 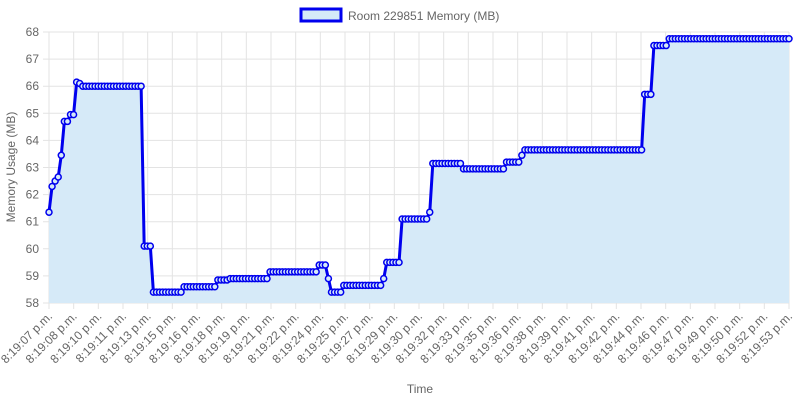 I want to click on y-axis-title: Memory Usage (MB), so click(x=11, y=167).